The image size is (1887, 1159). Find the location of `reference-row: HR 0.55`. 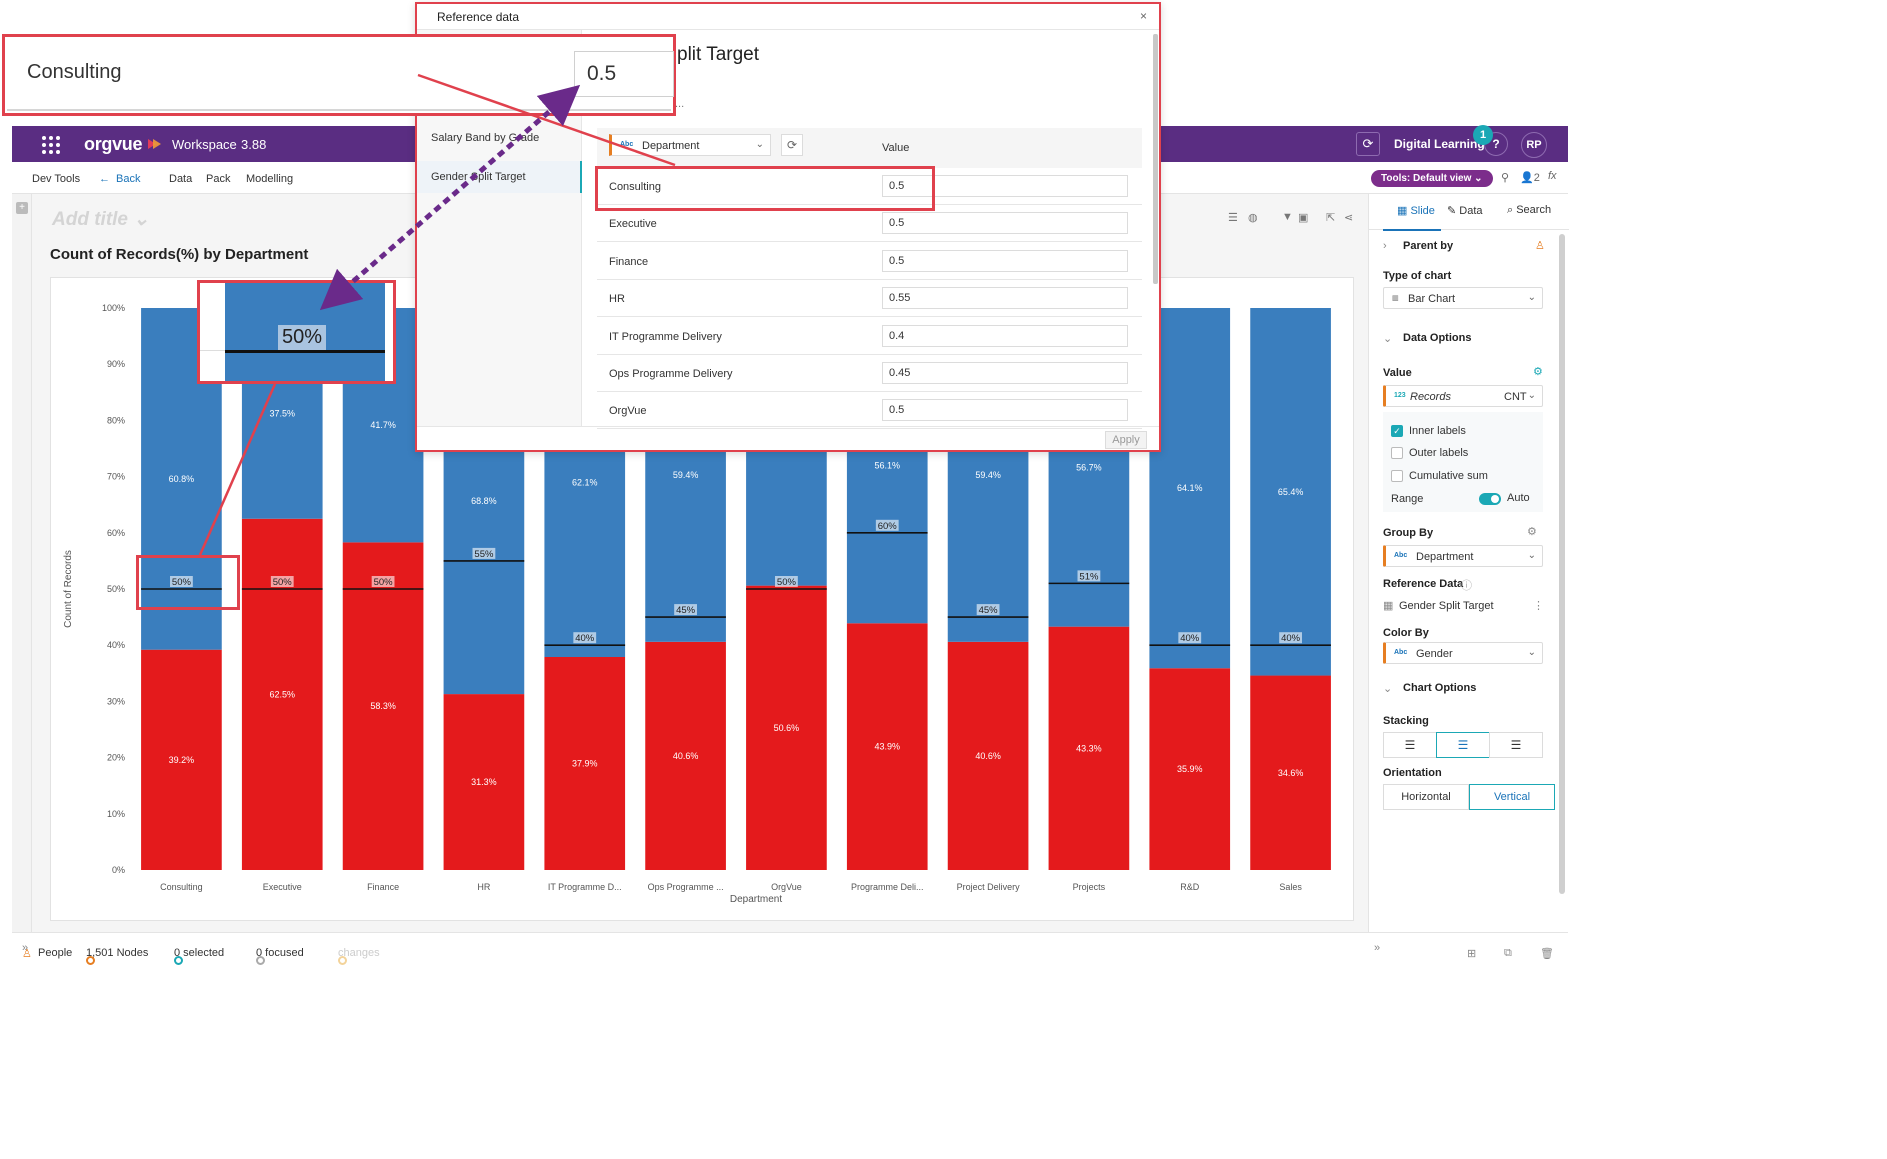

reference-row: HR 0.55 is located at coordinates (869, 299).